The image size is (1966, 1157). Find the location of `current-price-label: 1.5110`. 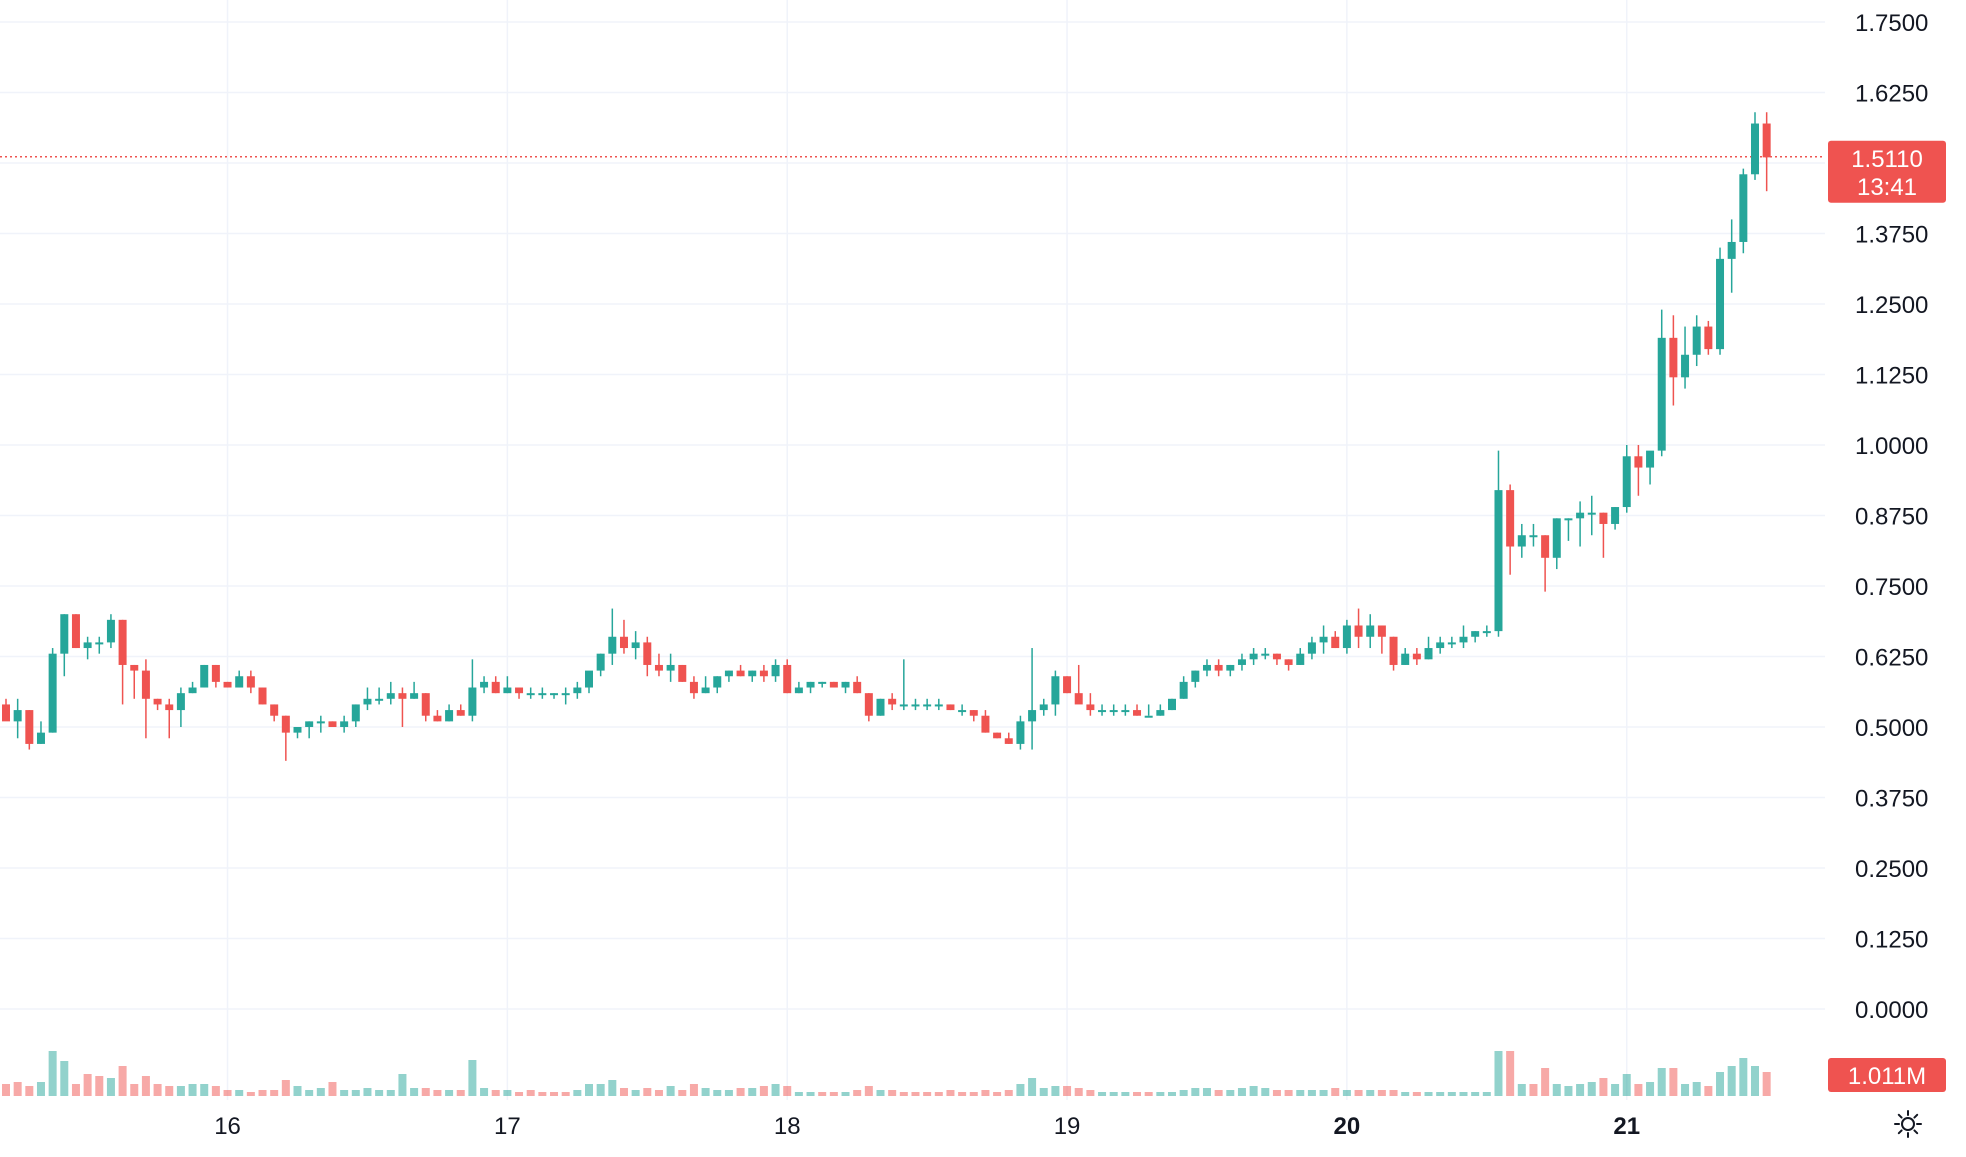

current-price-label: 1.5110 is located at coordinates (1887, 159).